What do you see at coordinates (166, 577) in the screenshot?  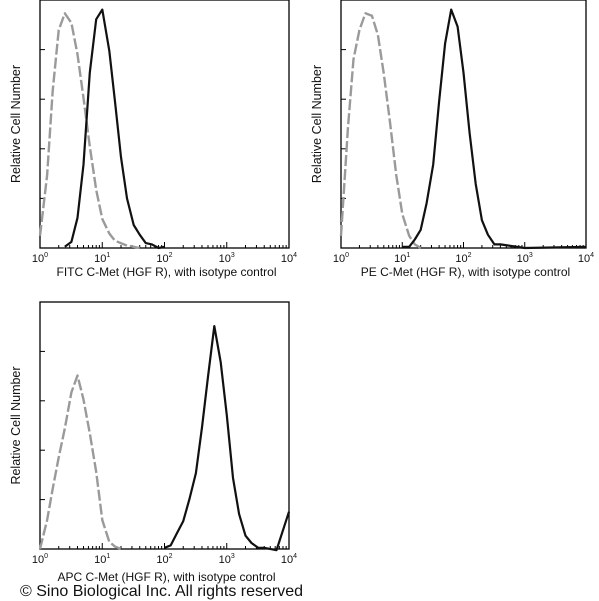 I see `x-axis-title: APC C-Met (HGF R), with isotype control` at bounding box center [166, 577].